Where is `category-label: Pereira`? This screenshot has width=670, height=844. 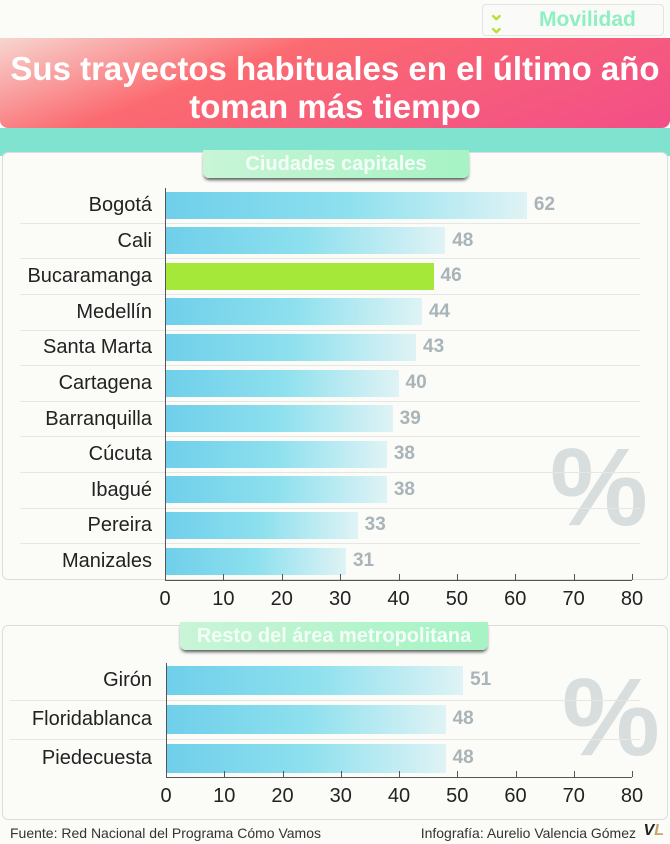 category-label: Pereira is located at coordinates (119, 525).